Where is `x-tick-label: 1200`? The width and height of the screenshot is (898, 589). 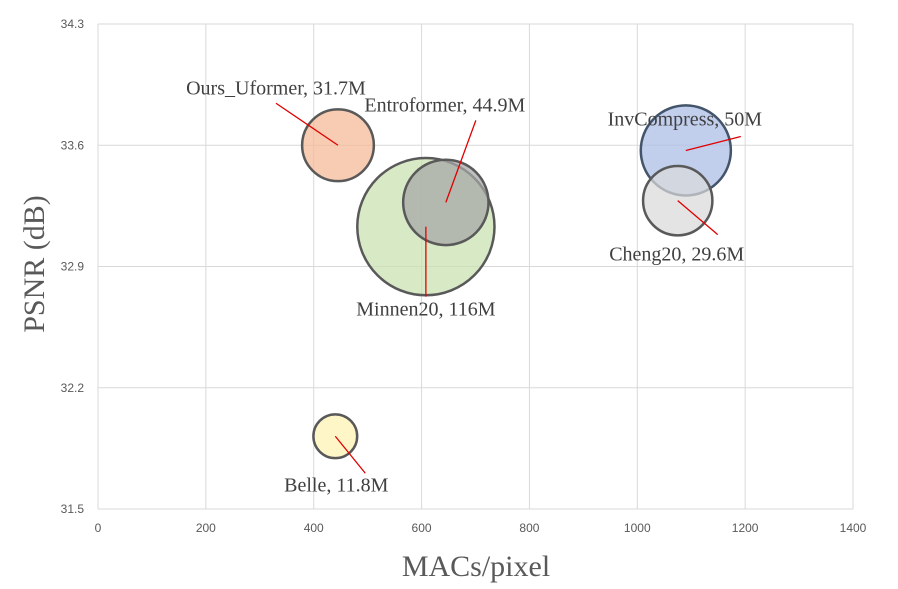 x-tick-label: 1200 is located at coordinates (745, 528).